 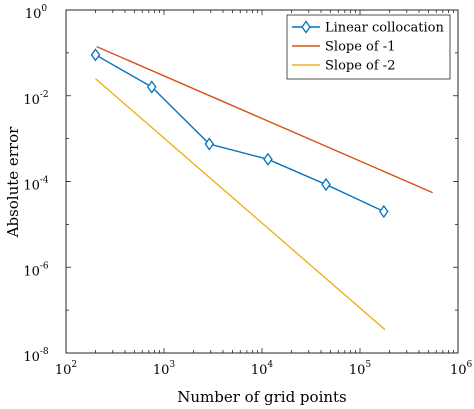 What do you see at coordinates (262, 397) in the screenshot?
I see `x-axis-label: Number of grid points` at bounding box center [262, 397].